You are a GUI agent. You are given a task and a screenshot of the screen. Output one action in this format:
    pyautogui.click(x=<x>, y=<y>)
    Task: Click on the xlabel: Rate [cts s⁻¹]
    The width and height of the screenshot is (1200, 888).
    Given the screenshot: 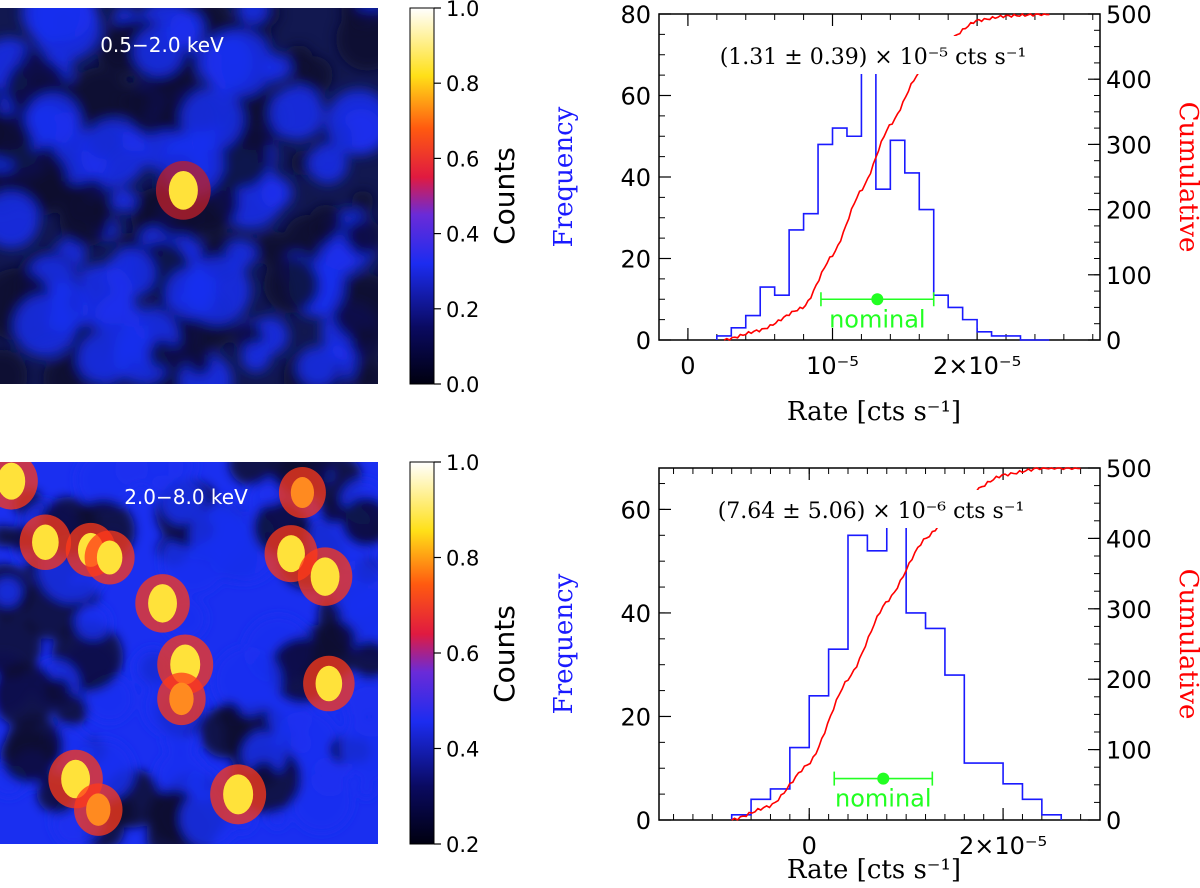 What is the action you would take?
    pyautogui.click(x=874, y=412)
    